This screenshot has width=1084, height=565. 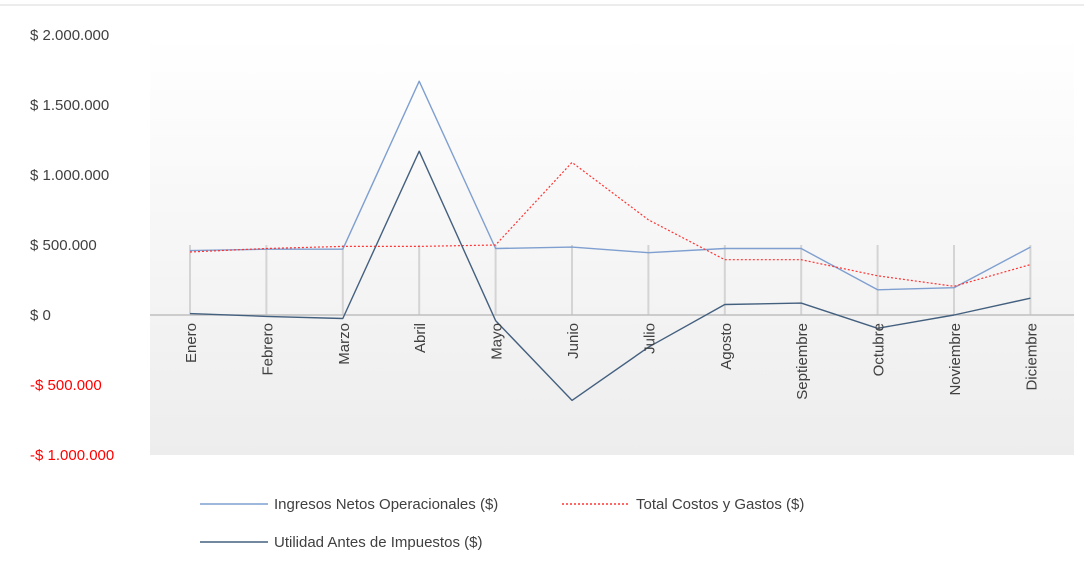 What do you see at coordinates (612, 280) in the screenshot?
I see `grid-lines` at bounding box center [612, 280].